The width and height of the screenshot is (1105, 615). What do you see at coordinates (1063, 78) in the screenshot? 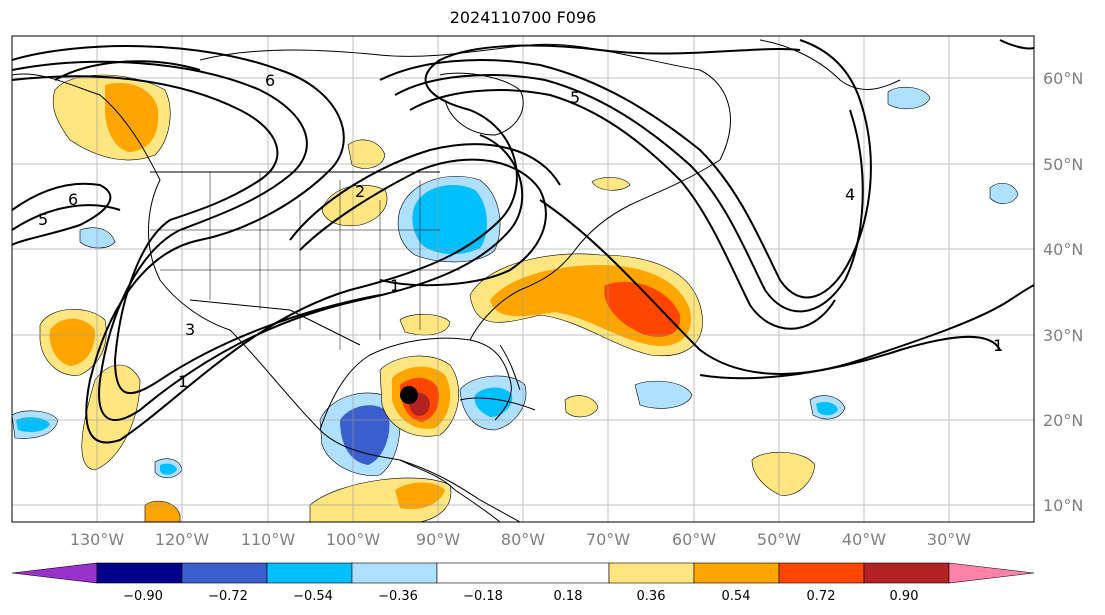
I see `lat-label-60n: 60°N` at bounding box center [1063, 78].